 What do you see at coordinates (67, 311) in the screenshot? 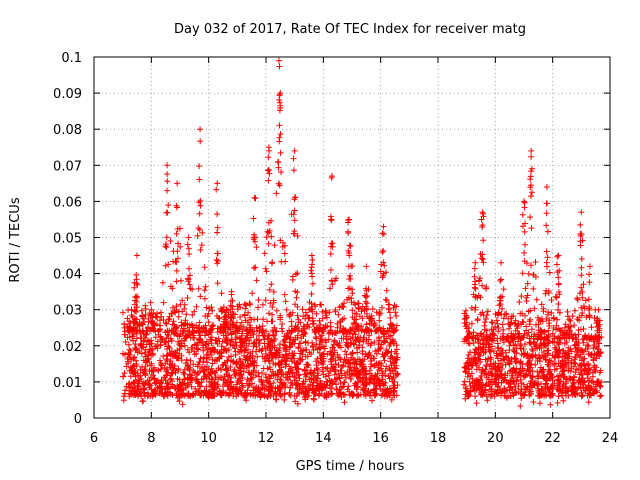
I see `y-tick-label: 0.03` at bounding box center [67, 311].